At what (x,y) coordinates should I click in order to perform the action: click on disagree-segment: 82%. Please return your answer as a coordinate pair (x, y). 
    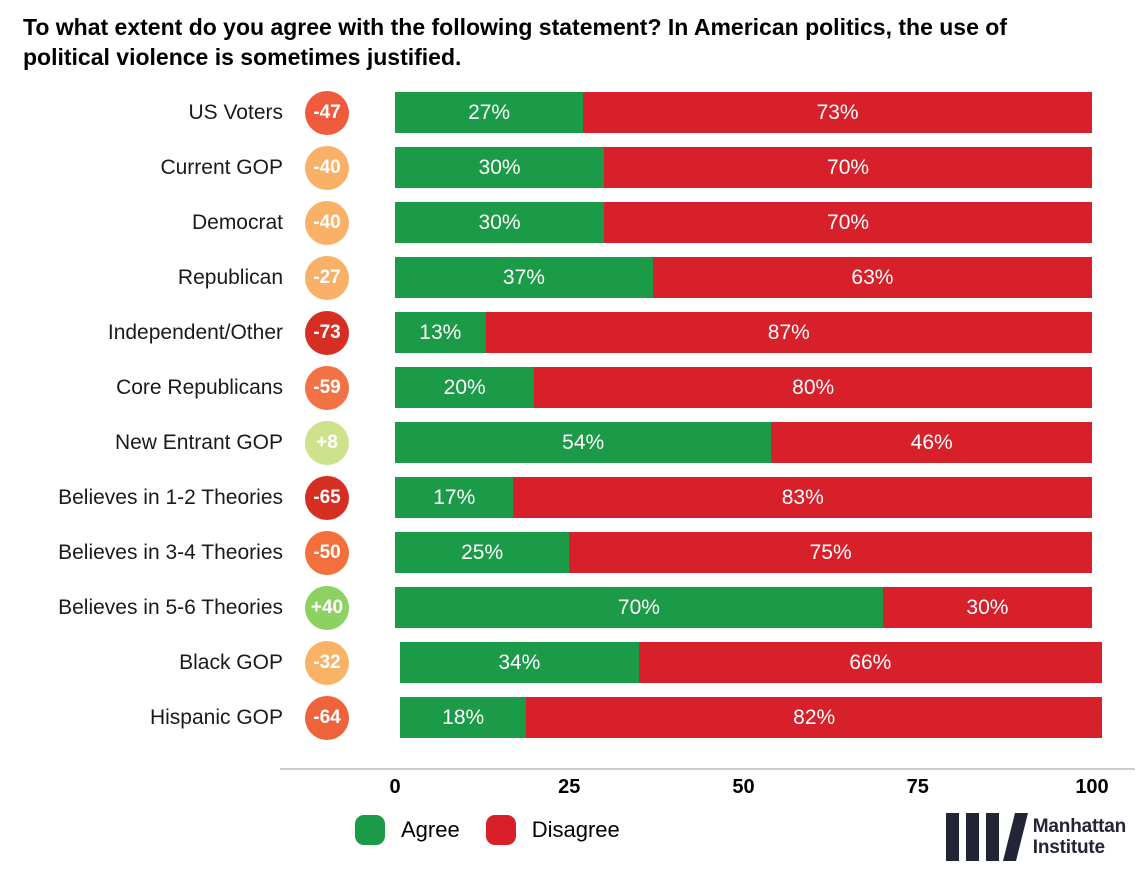
    Looking at the image, I should click on (814, 717).